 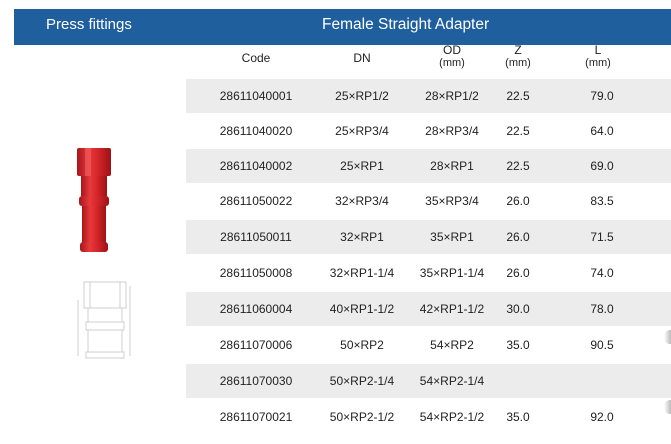 I want to click on cell-l: 64.0, so click(x=602, y=131).